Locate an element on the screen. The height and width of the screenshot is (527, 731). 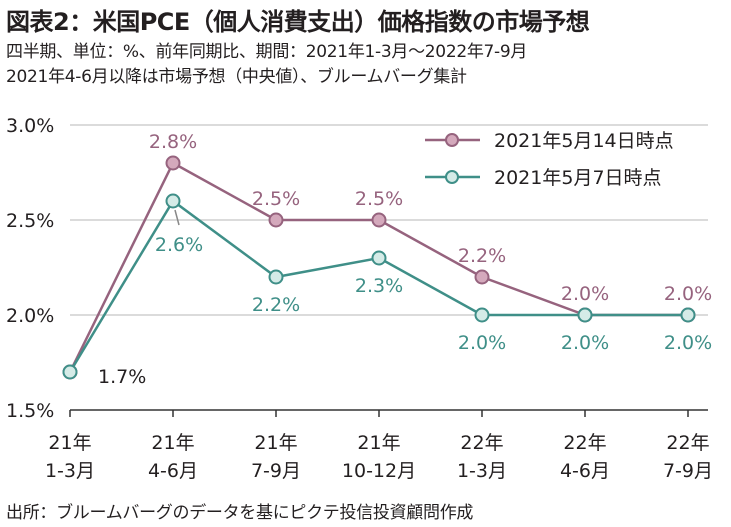
label-leader-line is located at coordinates (177, 217).